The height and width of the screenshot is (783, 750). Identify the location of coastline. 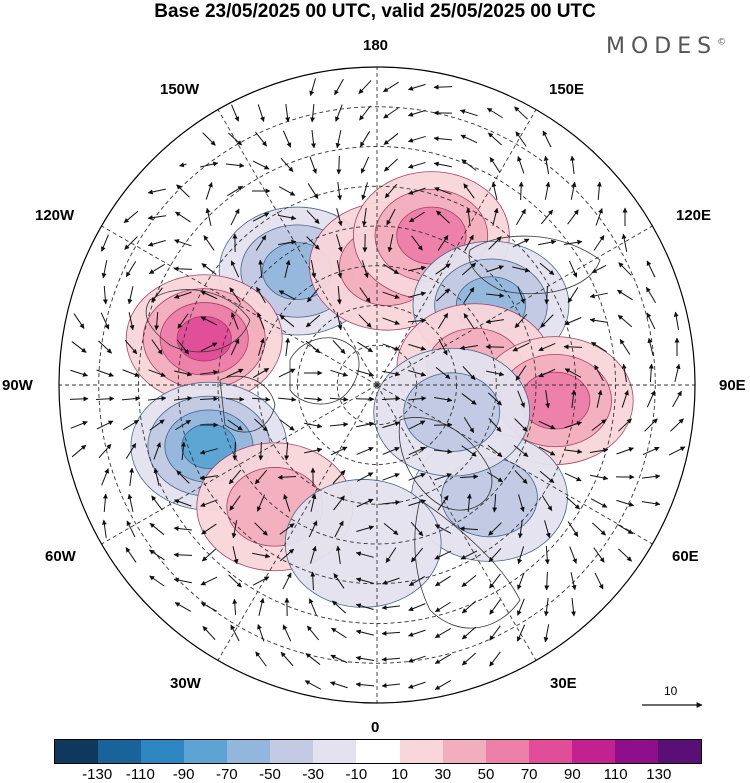
(247, 404).